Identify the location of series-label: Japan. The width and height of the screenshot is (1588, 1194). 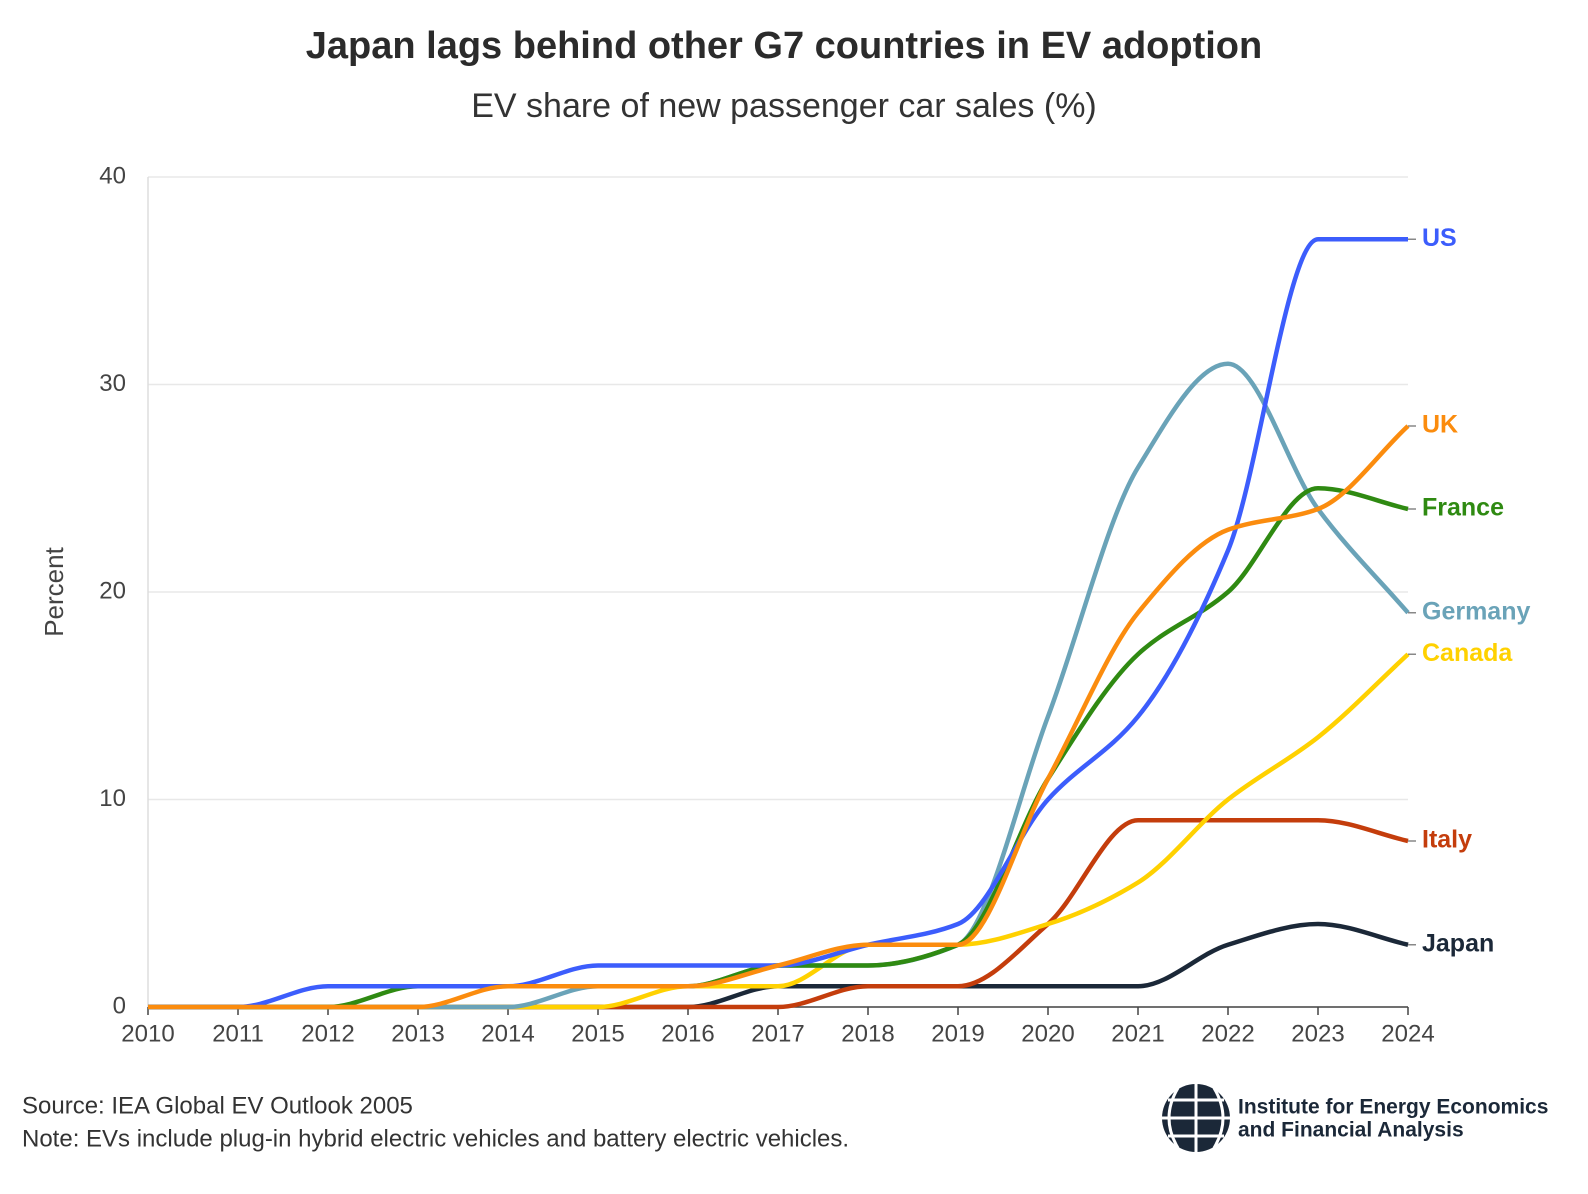
(1458, 943).